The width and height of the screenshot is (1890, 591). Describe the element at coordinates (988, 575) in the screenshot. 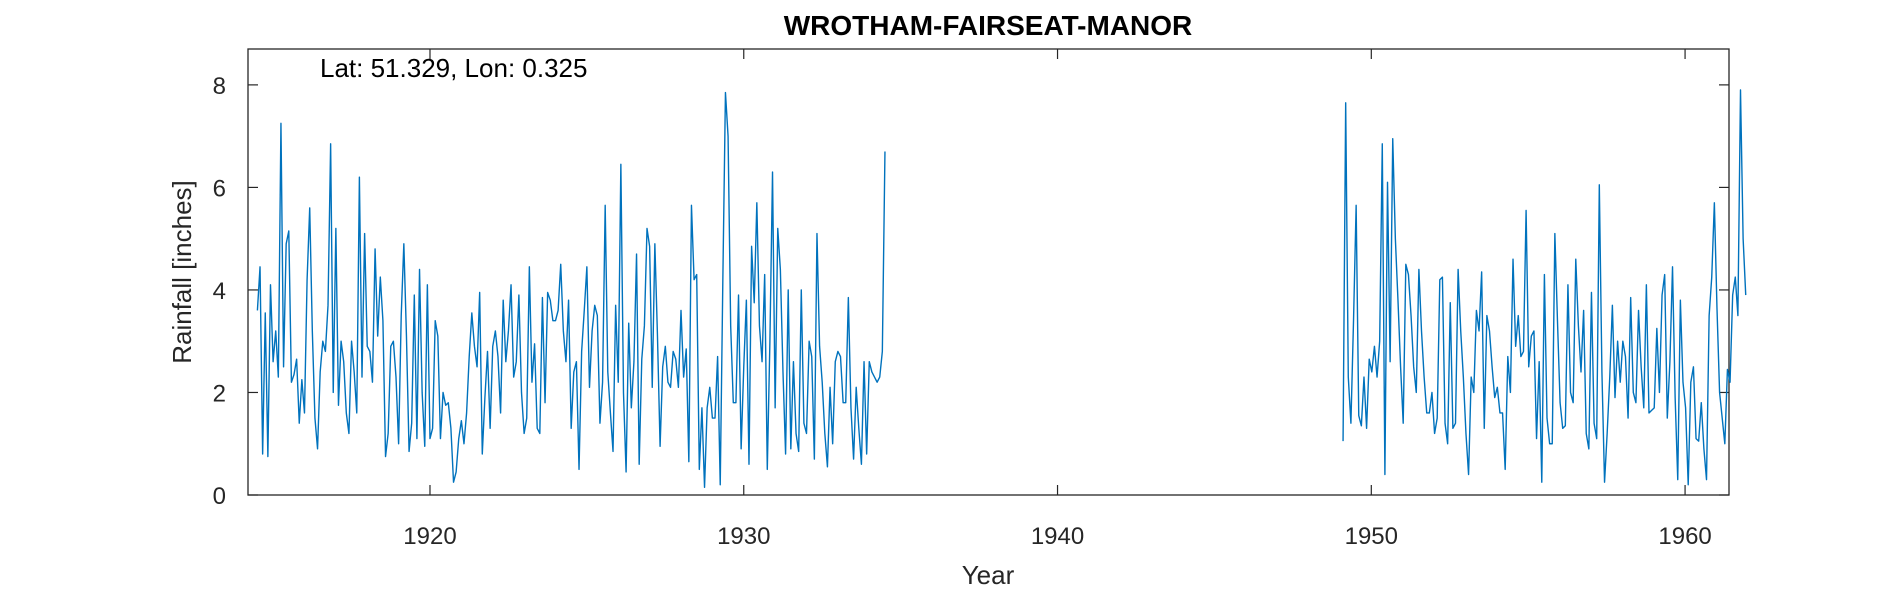

I see `x-axis-label: Year` at that location.